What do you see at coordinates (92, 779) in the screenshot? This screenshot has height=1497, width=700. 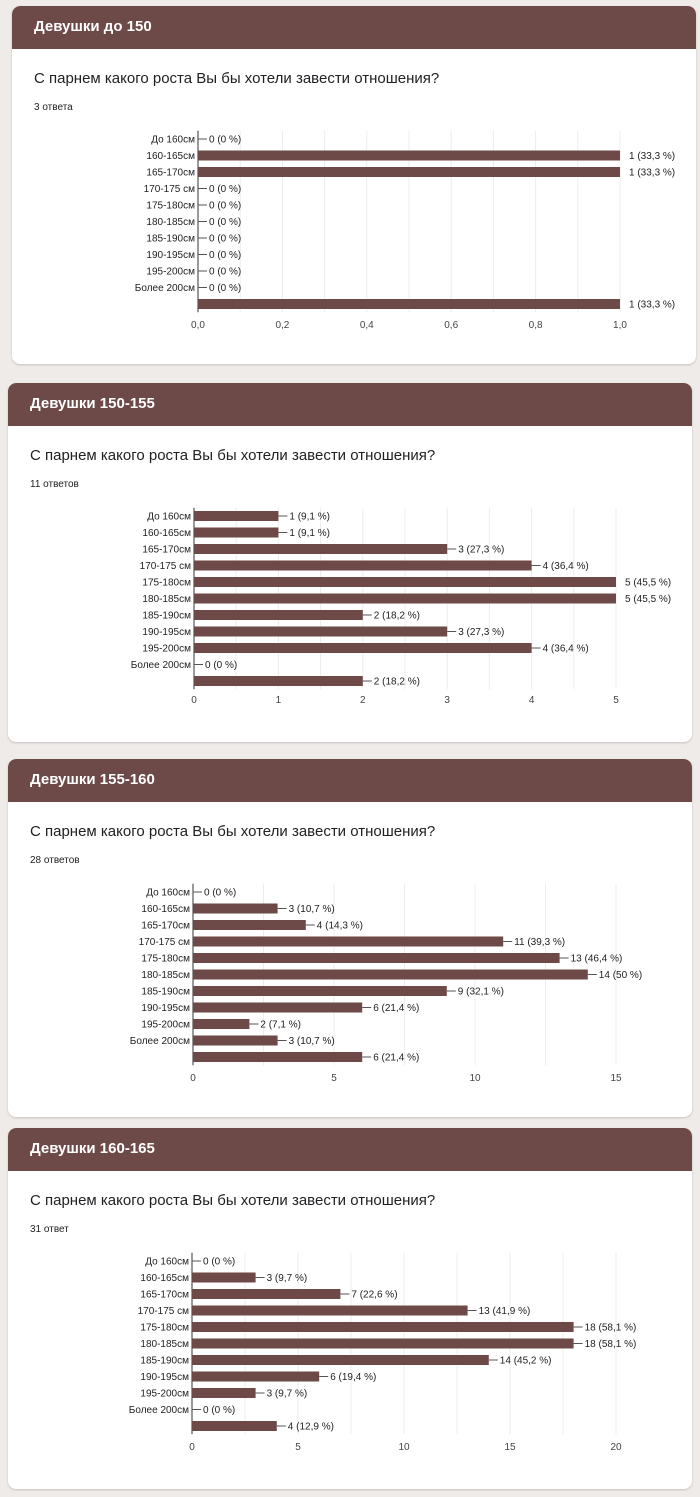 I see `card-title: Девушки 155-160` at bounding box center [92, 779].